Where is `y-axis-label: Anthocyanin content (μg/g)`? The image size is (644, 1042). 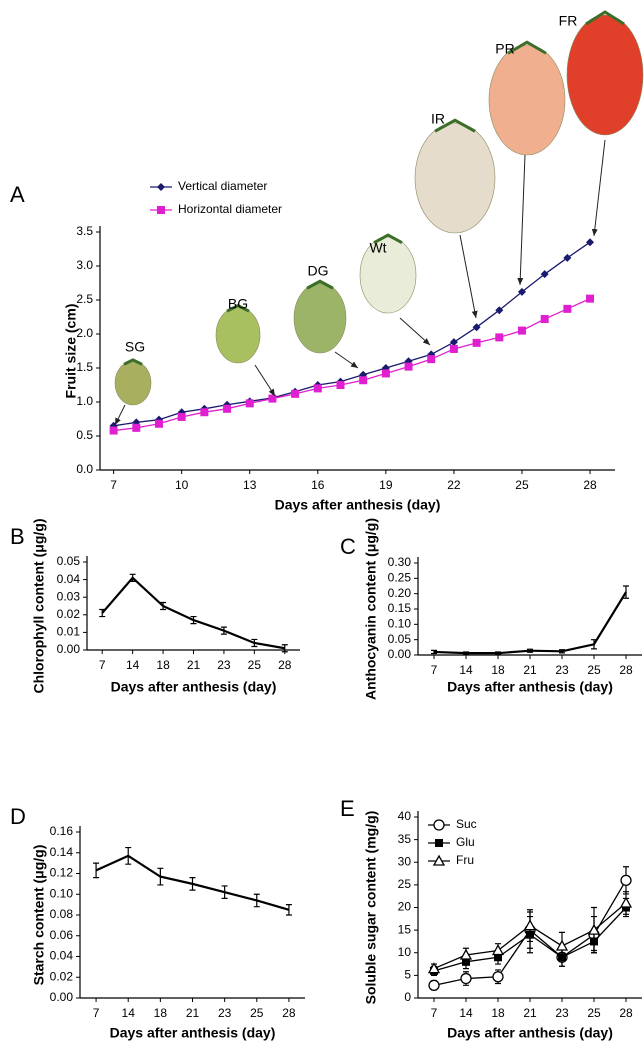 y-axis-label: Anthocyanin content (μg/g) is located at coordinates (371, 609).